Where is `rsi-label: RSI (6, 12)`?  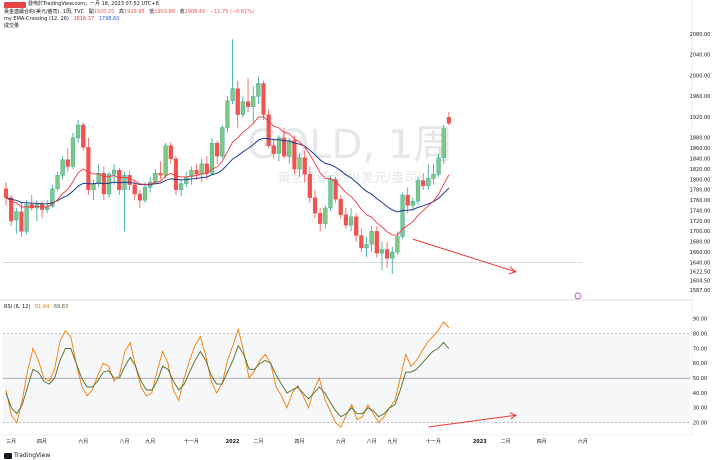
rsi-label: RSI (6, 12) is located at coordinates (17, 307).